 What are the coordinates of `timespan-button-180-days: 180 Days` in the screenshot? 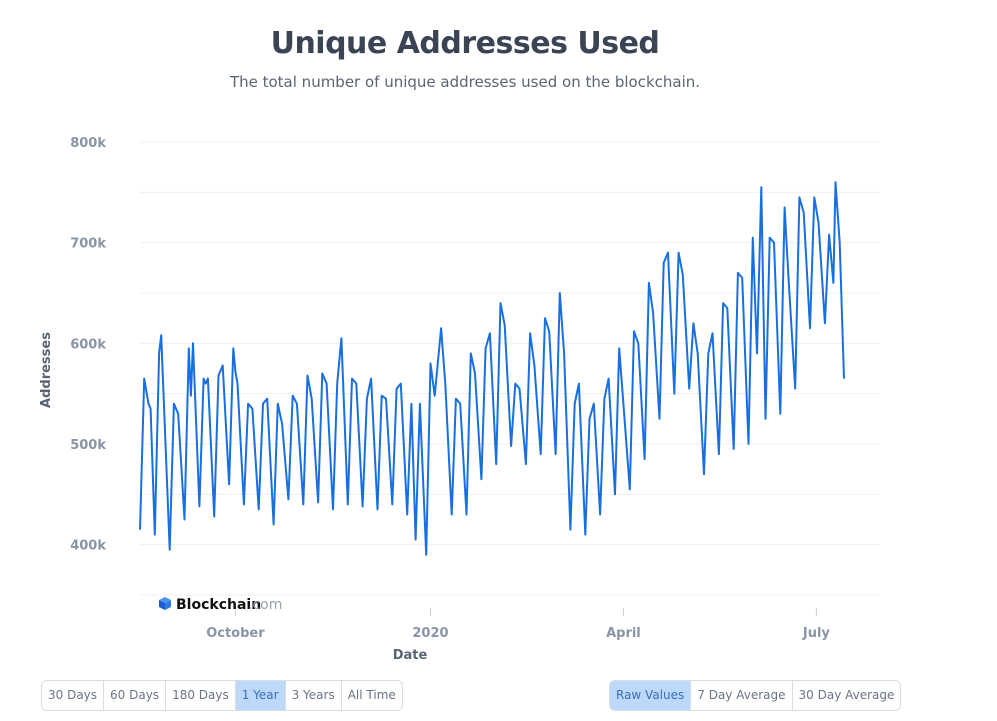 It's located at (201, 695).